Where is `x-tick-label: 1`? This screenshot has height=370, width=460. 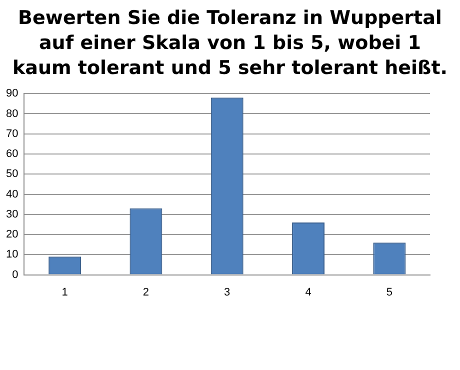 x-tick-label: 1 is located at coordinates (65, 292).